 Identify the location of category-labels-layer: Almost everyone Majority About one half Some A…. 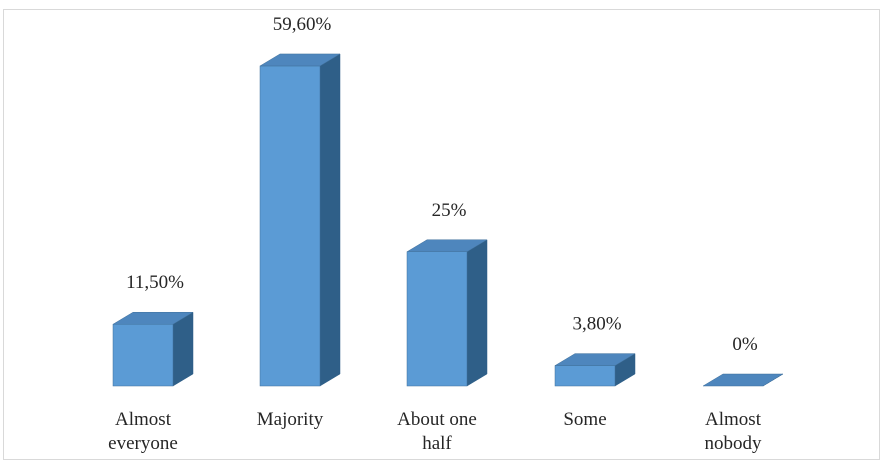
(435, 431).